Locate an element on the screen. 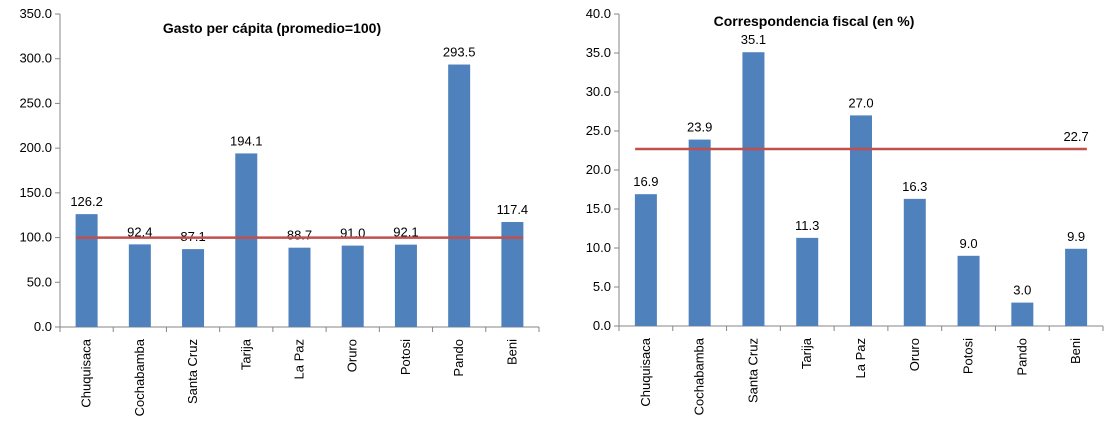 The width and height of the screenshot is (1114, 432). reference-line-label: 22.7 is located at coordinates (1075, 136).